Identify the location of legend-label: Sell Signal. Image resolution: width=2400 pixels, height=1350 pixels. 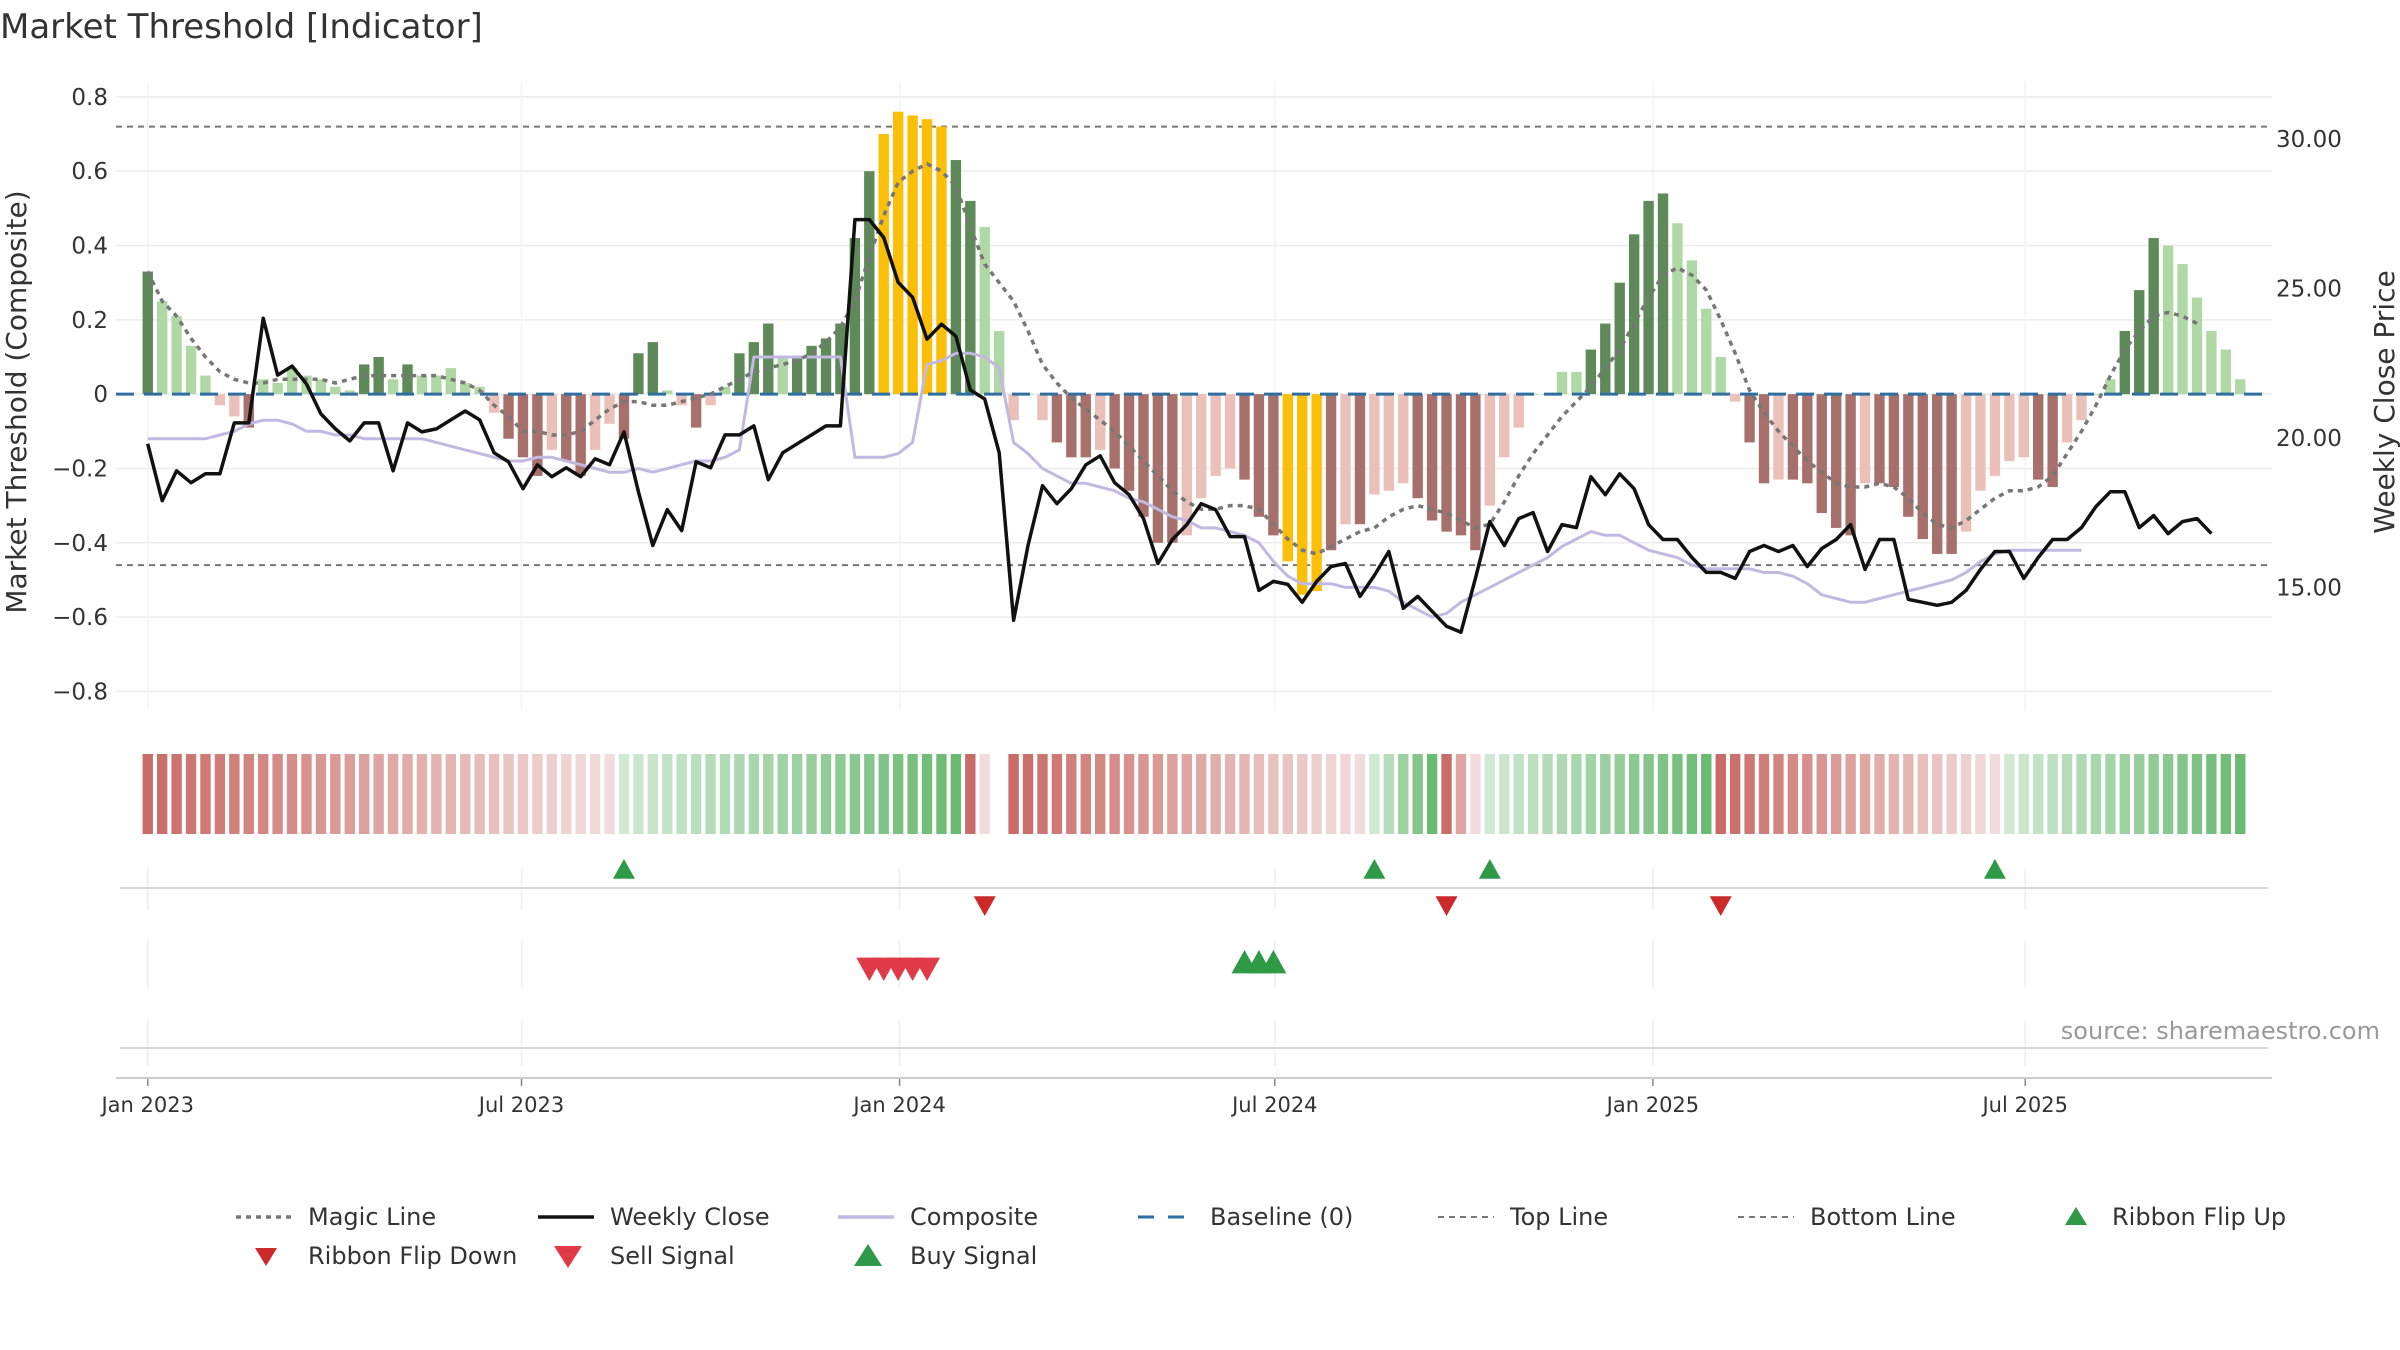
(672, 1256).